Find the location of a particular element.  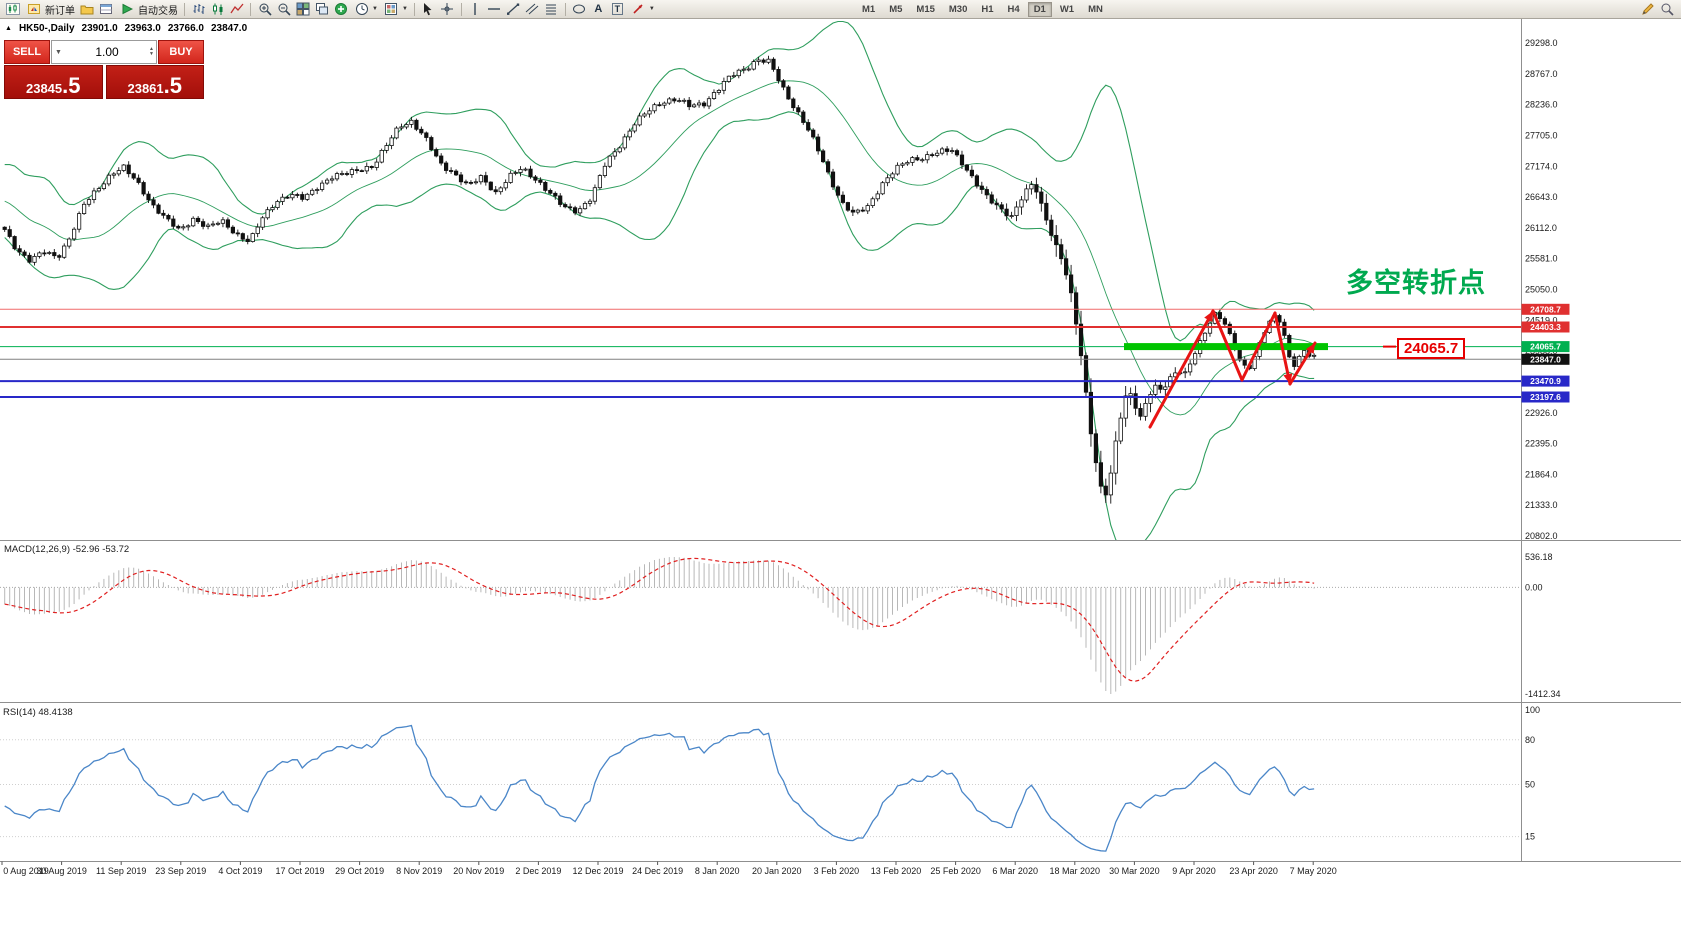

main-toolbar: 新订单 自动交易 ▼ ▼ A T ▼ is located at coordinates (840, 9).